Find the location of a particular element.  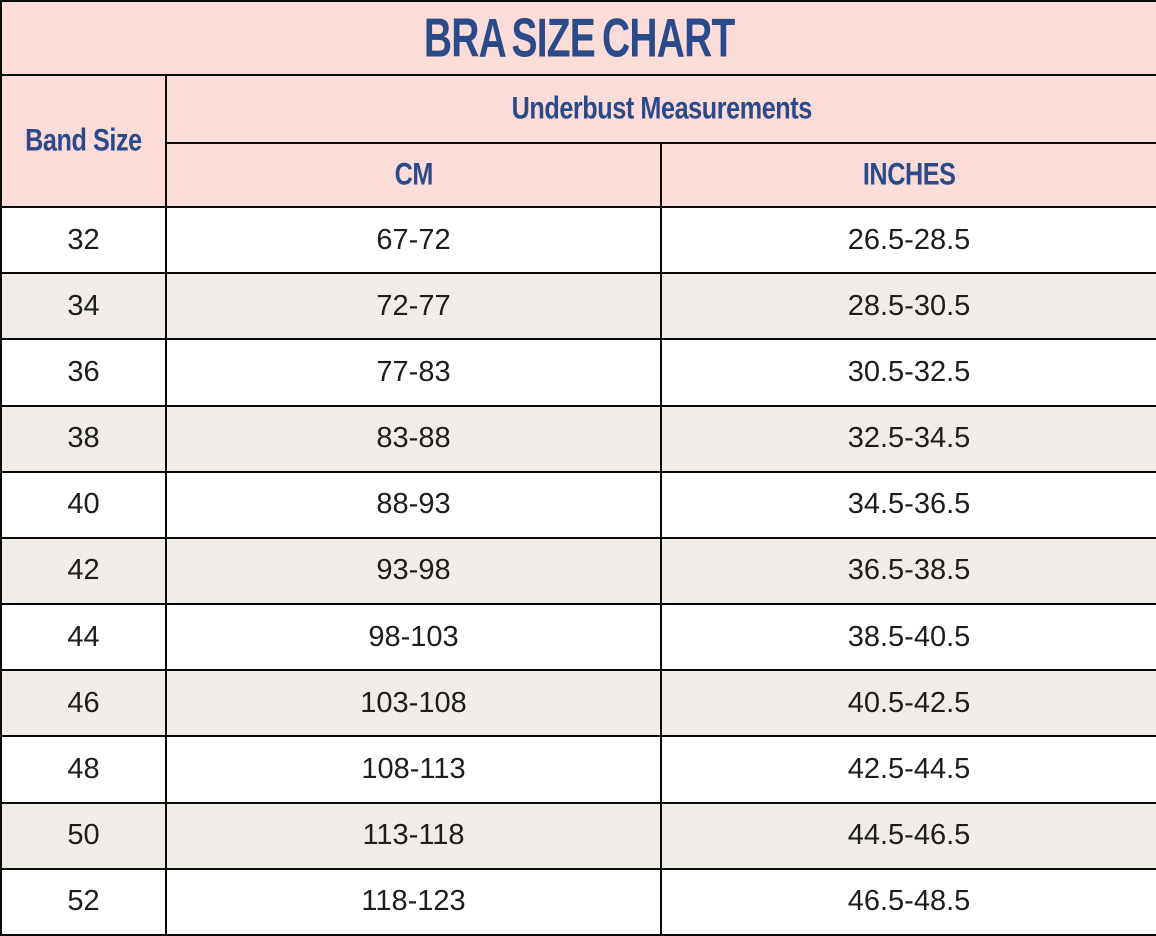

table-row: 48 108-113 42.5-44.5 is located at coordinates (578, 769).